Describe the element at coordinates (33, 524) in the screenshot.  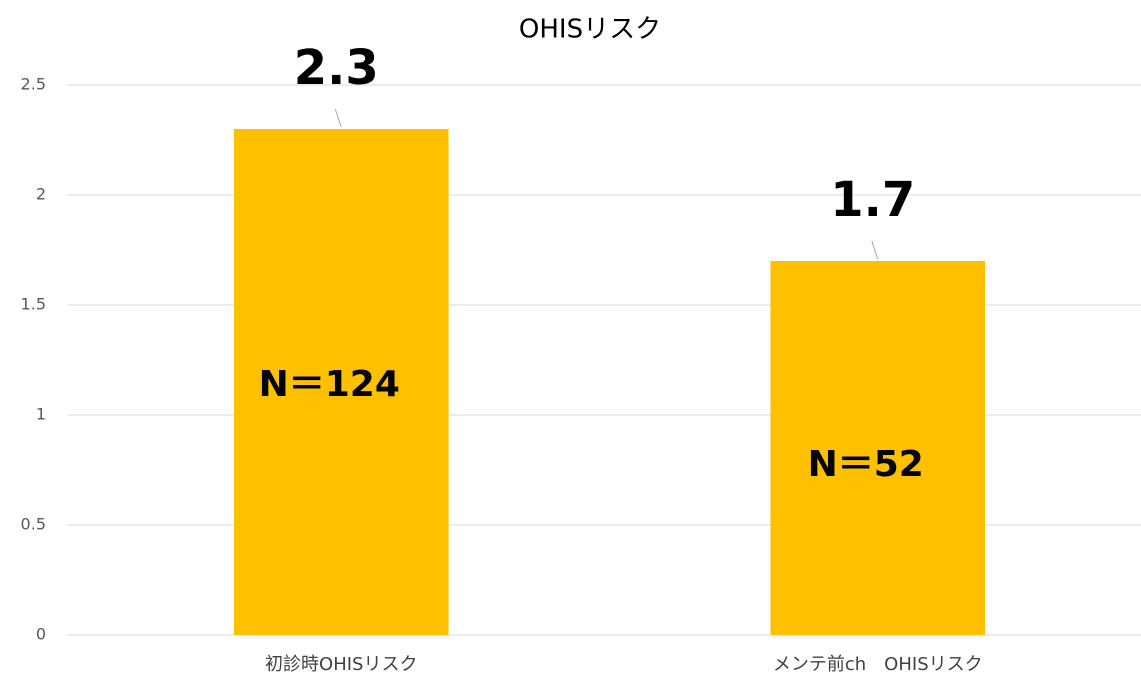
I see `y-tick-label: 0.5` at that location.